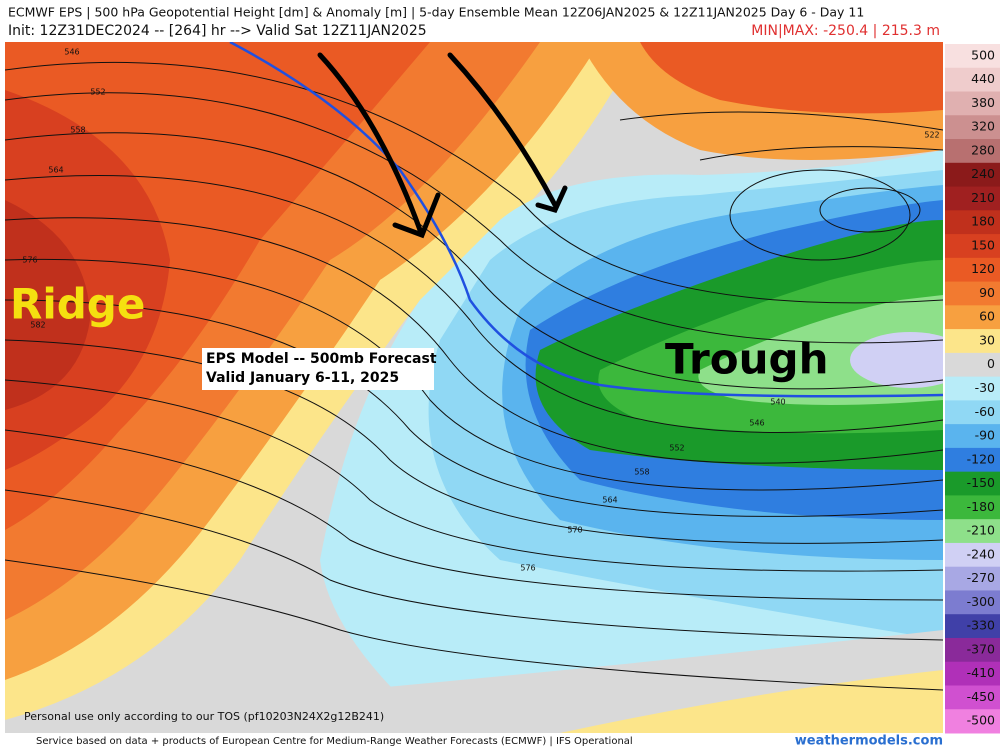 This screenshot has width=1000, height=754. What do you see at coordinates (983, 78) in the screenshot?
I see `colorbar-label: 440` at bounding box center [983, 78].